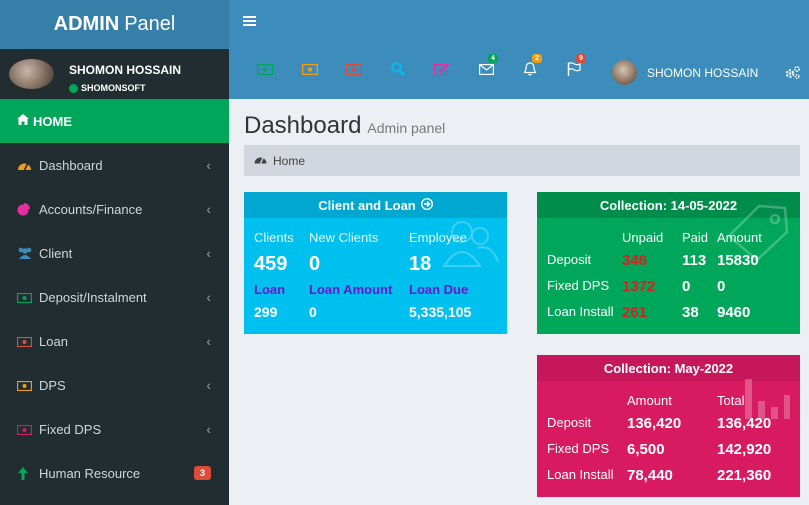  Describe the element at coordinates (767, 402) in the screenshot. I see `bar-chart-watermark-icon` at that location.